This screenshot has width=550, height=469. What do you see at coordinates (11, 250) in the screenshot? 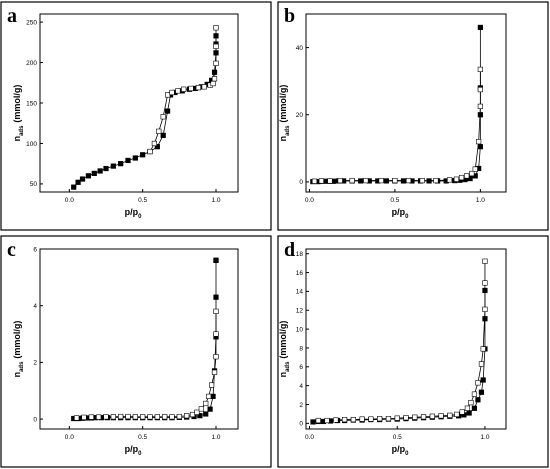
I see `panel-letter: c` at bounding box center [11, 250].